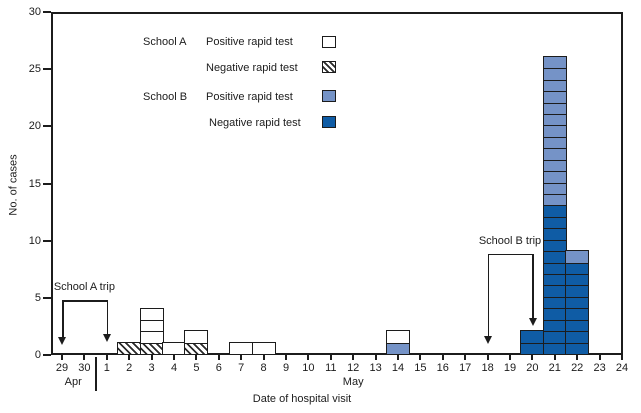 This screenshot has height=413, width=641. Describe the element at coordinates (252, 68) in the screenshot. I see `legend-label-a-negative: Negative rapid test` at that location.